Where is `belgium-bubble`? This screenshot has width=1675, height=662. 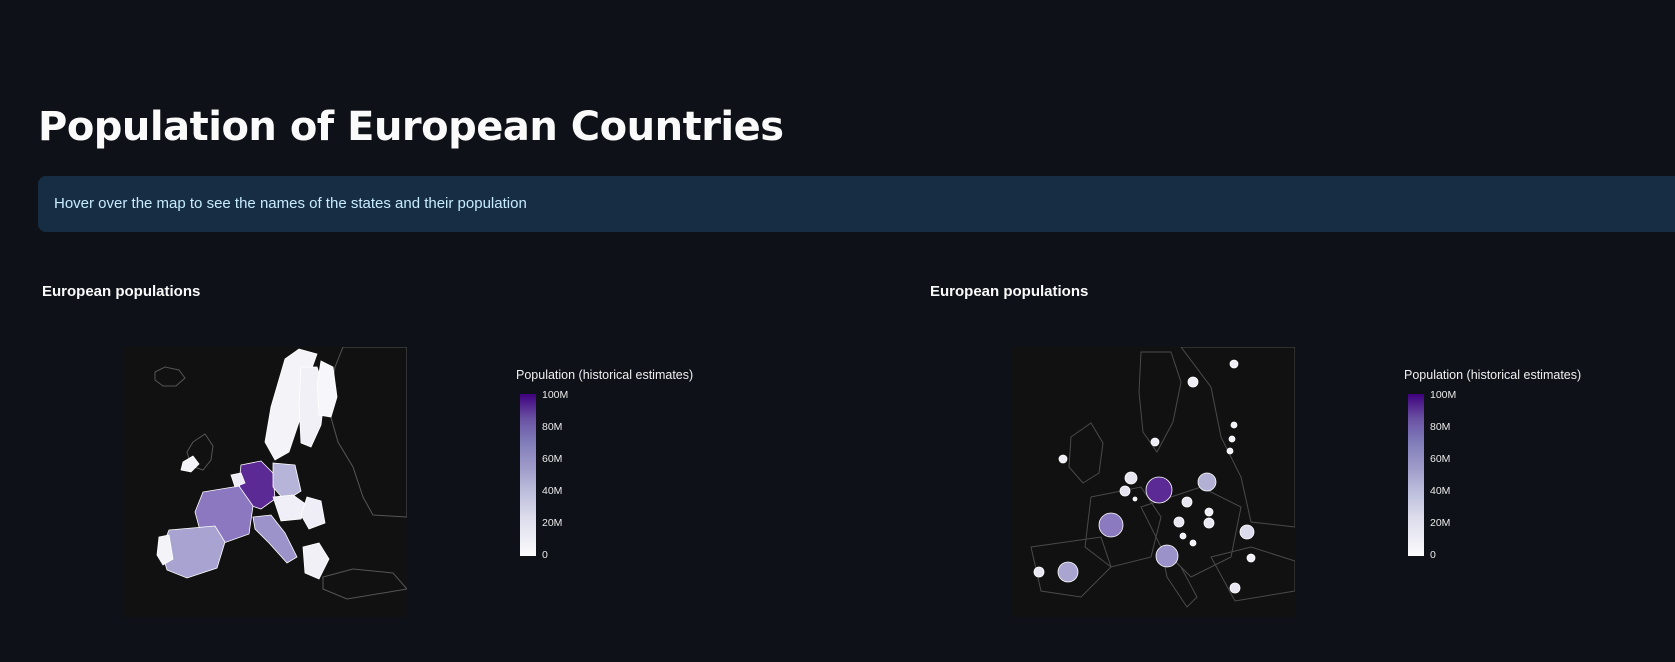
belgium-bubble is located at coordinates (1125, 491).